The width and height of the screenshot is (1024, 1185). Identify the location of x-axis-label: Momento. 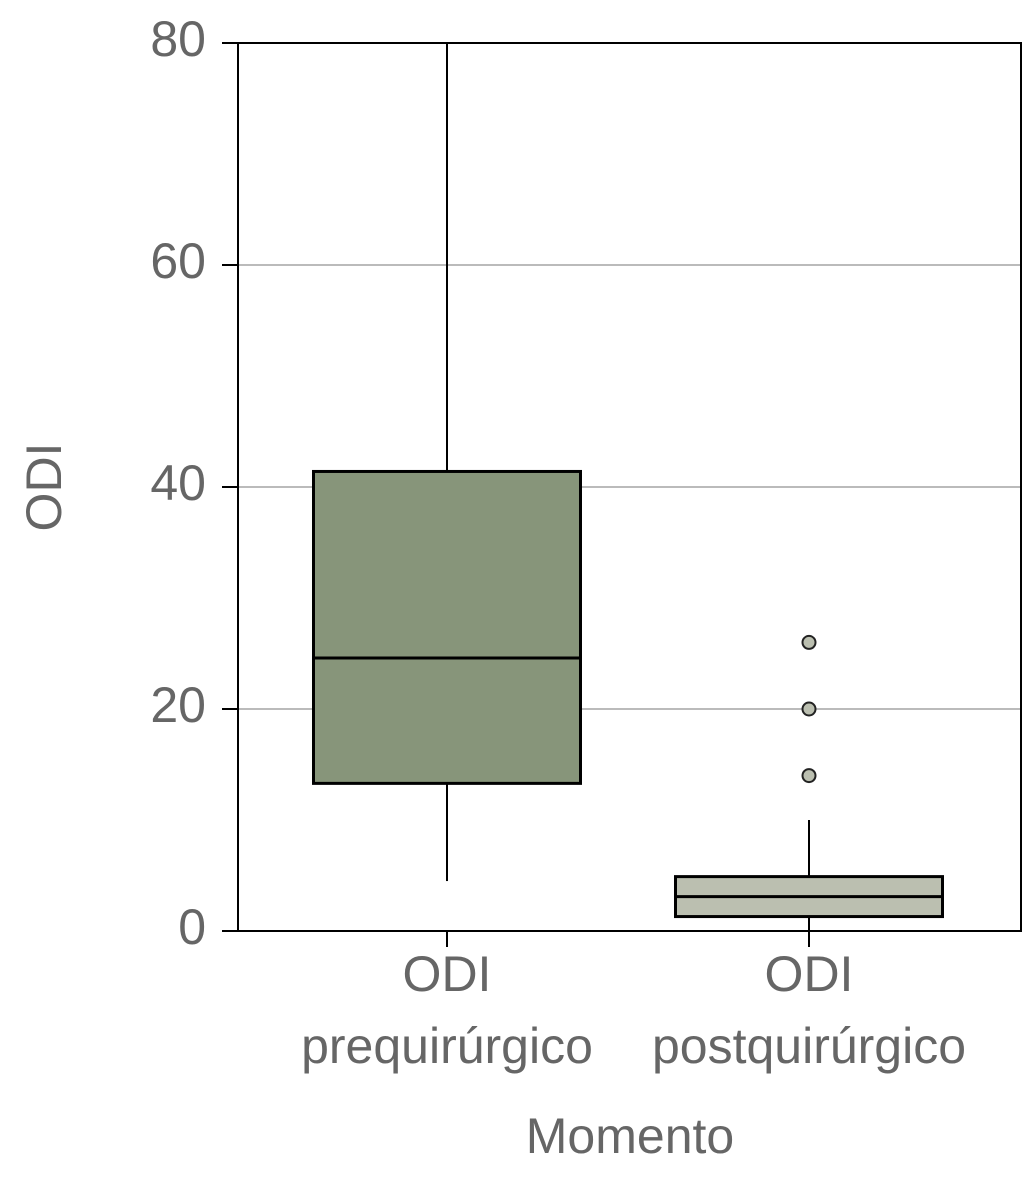
(630, 1136).